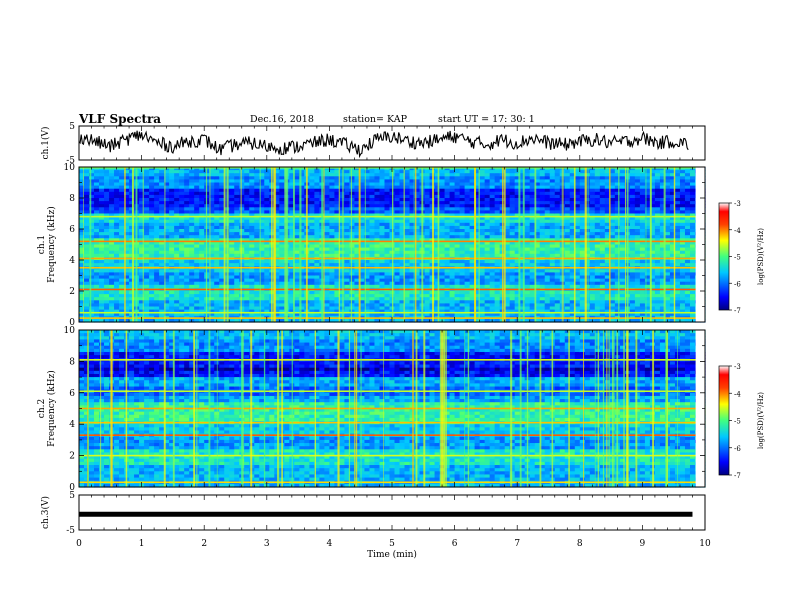 This screenshot has height=612, width=792. What do you see at coordinates (737, 476) in the screenshot?
I see `colorbar-tick-2-4: -7` at bounding box center [737, 476].